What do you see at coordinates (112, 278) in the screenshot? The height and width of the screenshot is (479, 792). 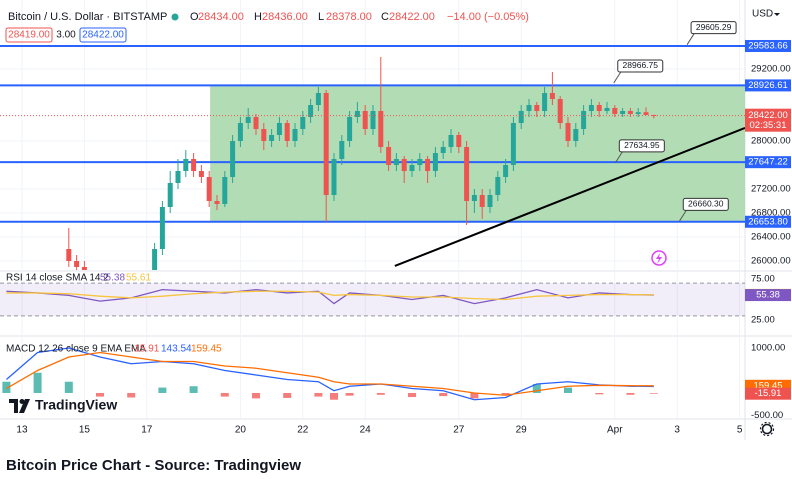 I see `pane-legend-value: 55.38` at bounding box center [112, 278].